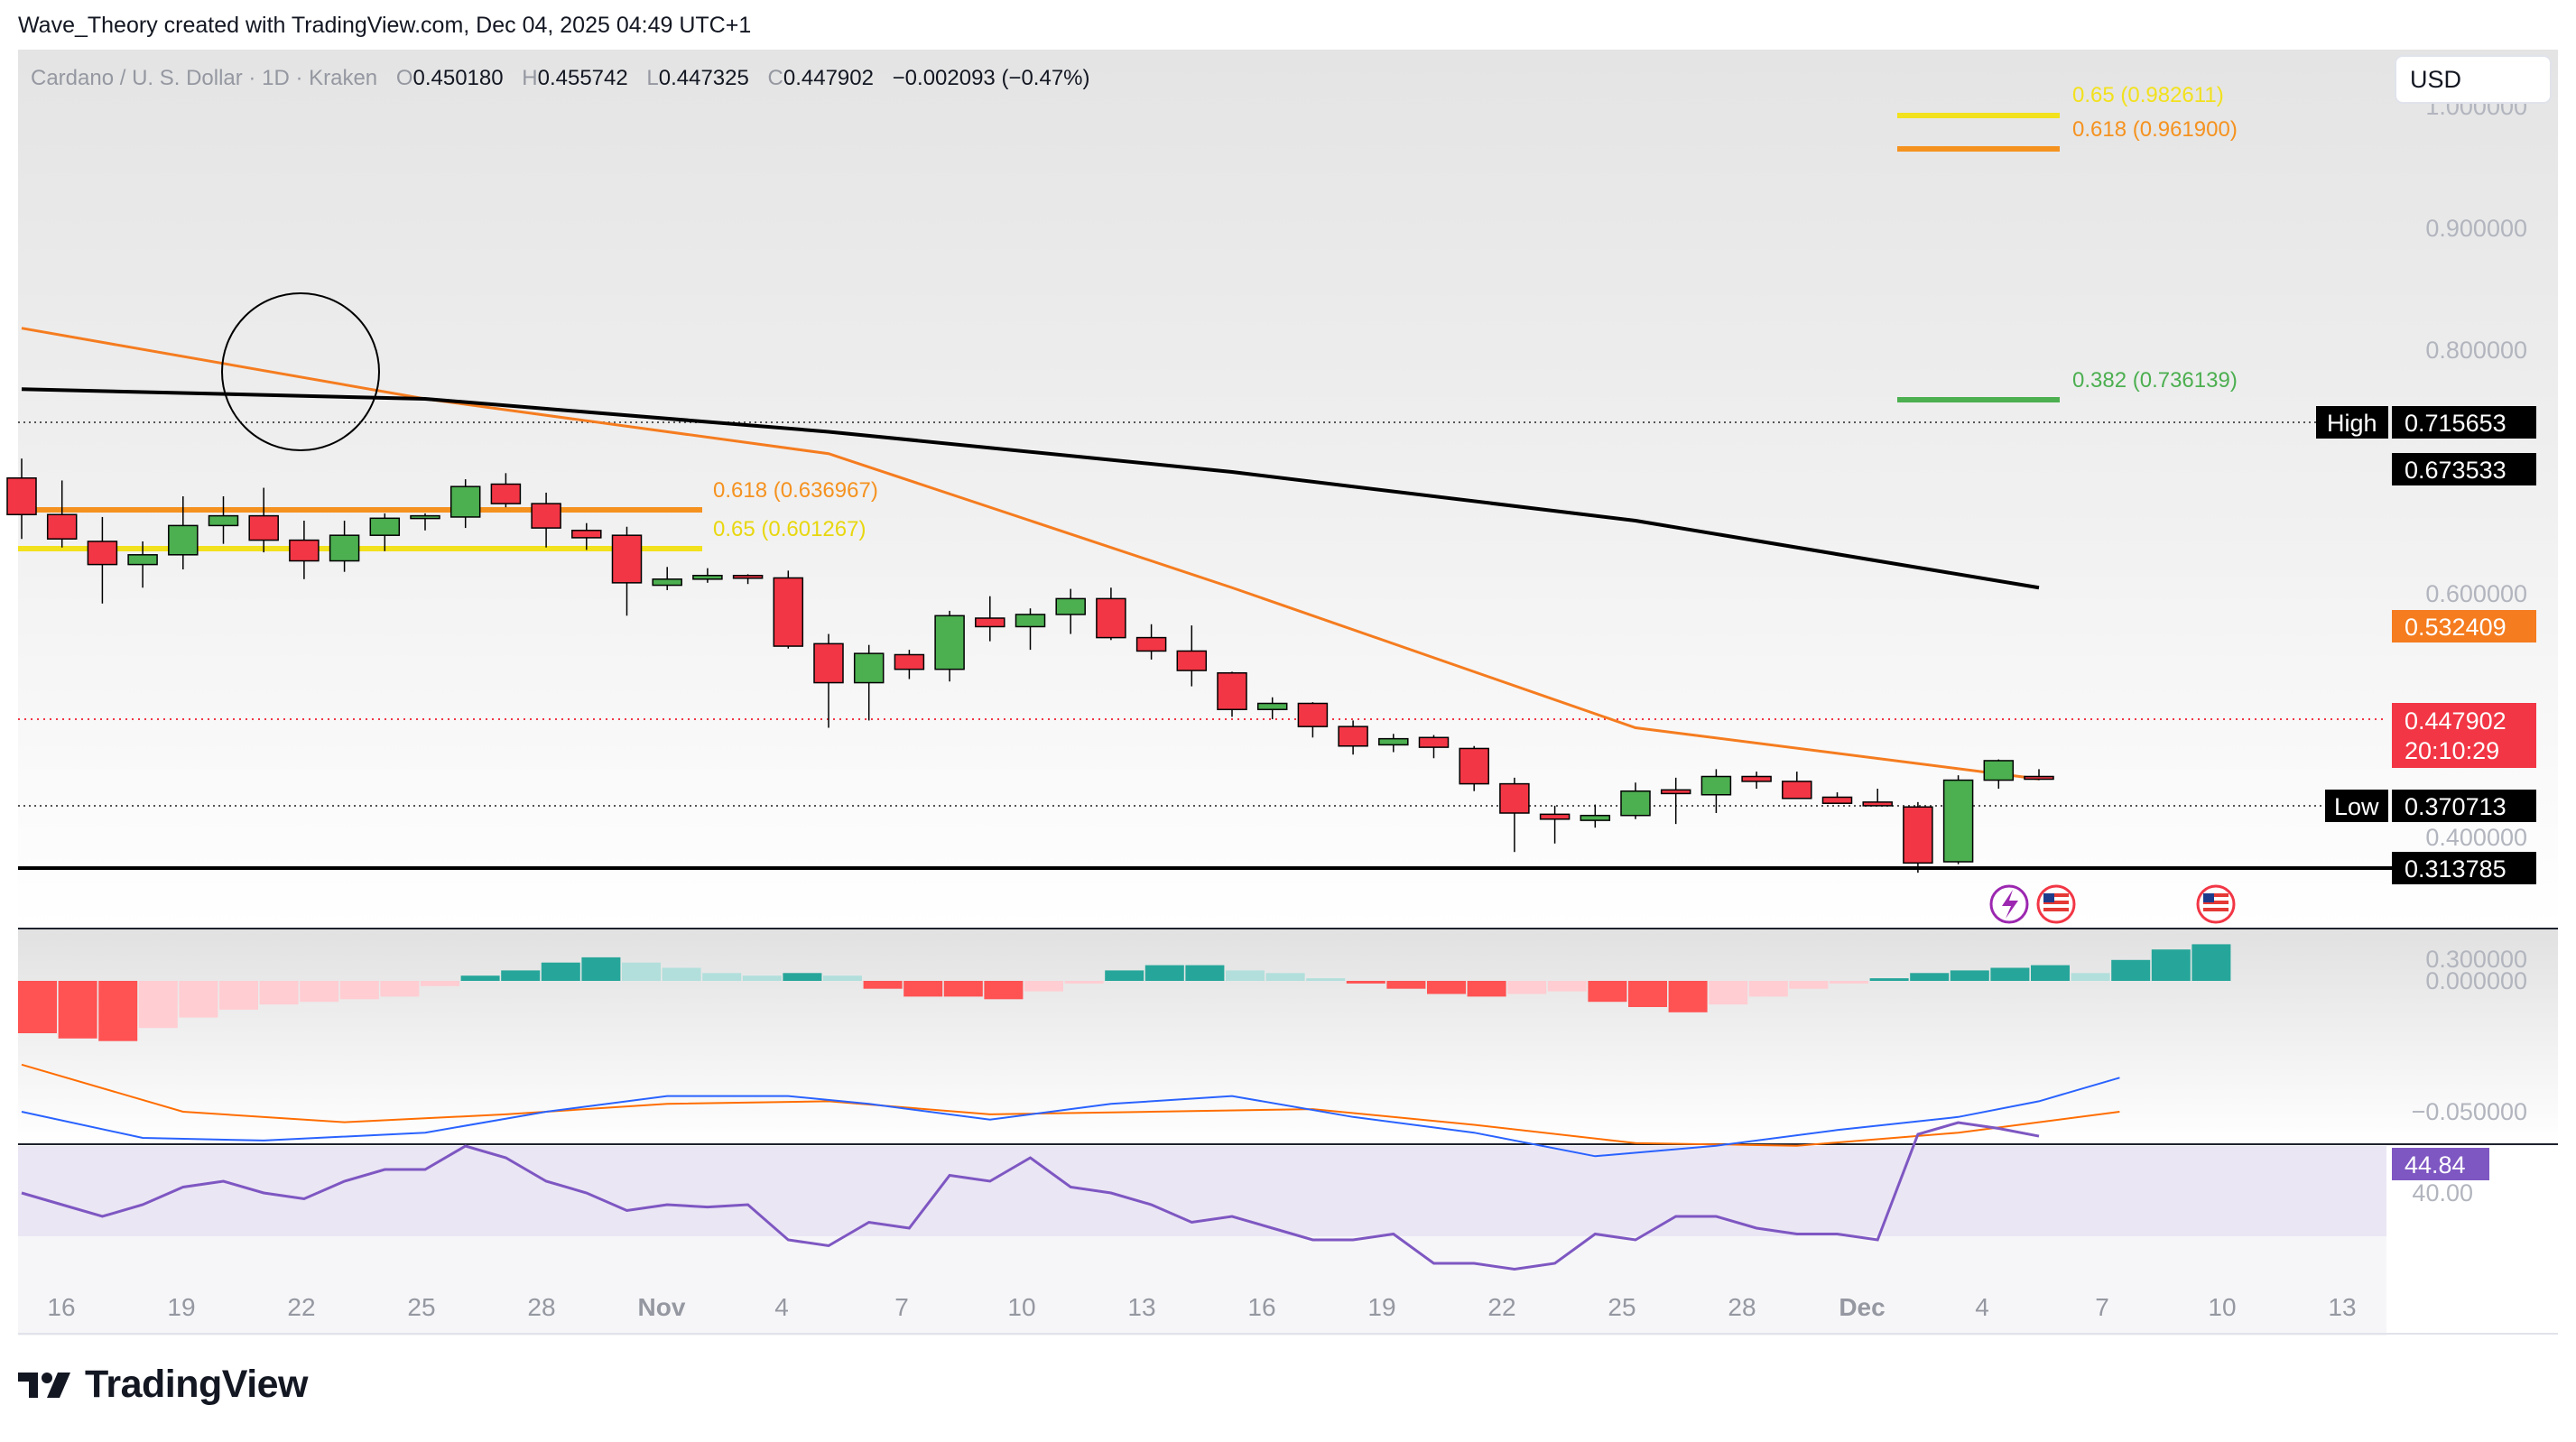 The height and width of the screenshot is (1442, 2576). Describe the element at coordinates (2155, 129) in the screenshot. I see `fib-0618-upper-label: 0.618 (0.961900)` at that location.